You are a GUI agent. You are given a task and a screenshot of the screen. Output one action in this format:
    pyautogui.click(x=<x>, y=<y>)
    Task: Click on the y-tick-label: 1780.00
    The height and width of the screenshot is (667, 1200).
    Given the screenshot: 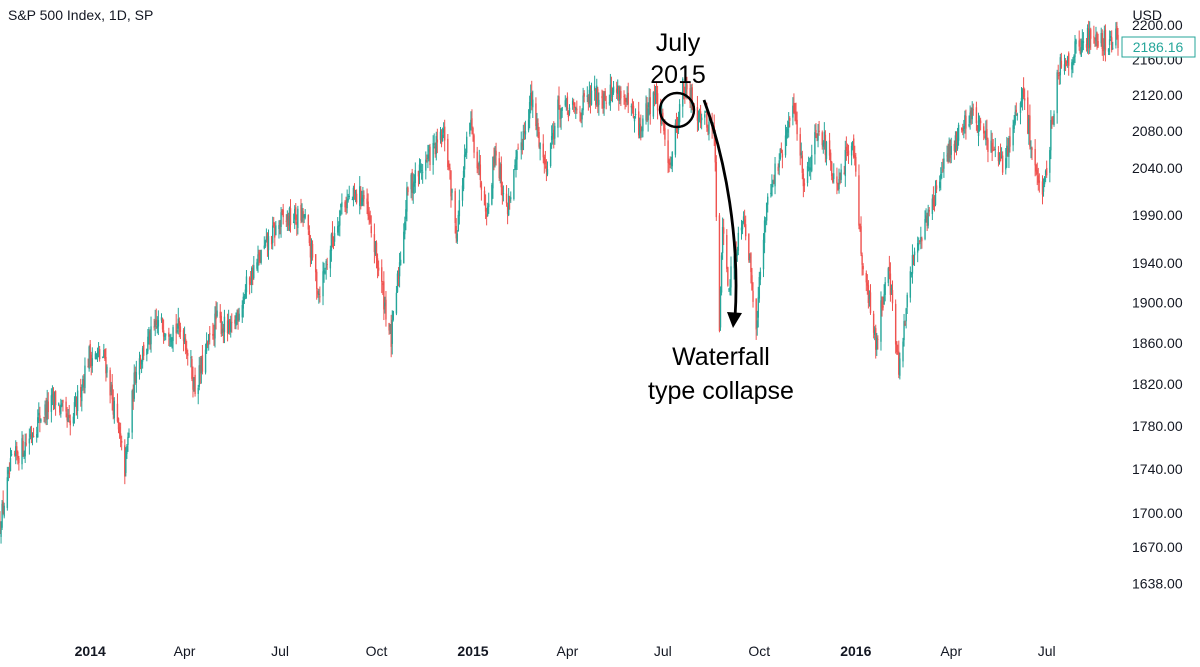 What is the action you would take?
    pyautogui.click(x=1157, y=426)
    